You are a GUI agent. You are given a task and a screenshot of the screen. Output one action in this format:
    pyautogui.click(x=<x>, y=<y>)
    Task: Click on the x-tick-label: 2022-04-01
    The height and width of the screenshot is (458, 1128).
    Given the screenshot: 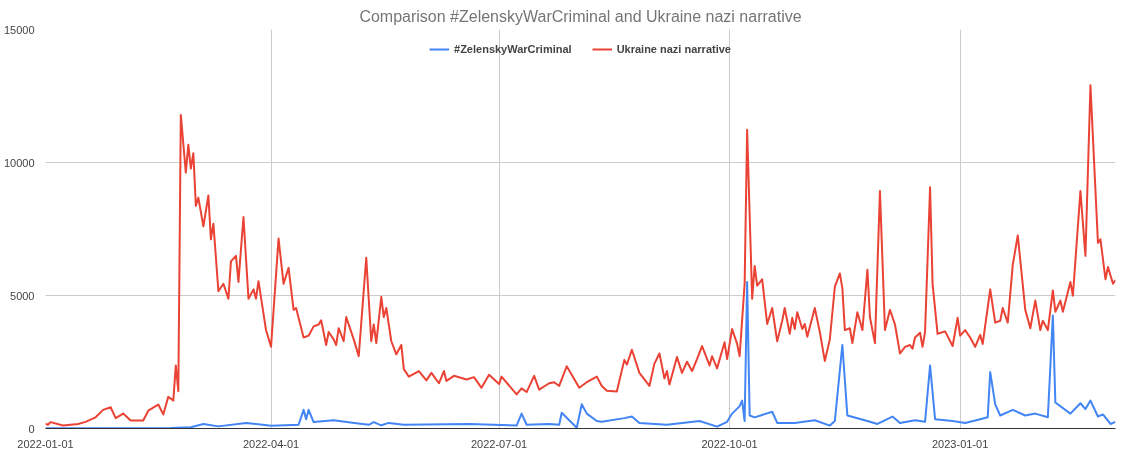 What is the action you would take?
    pyautogui.click(x=271, y=443)
    